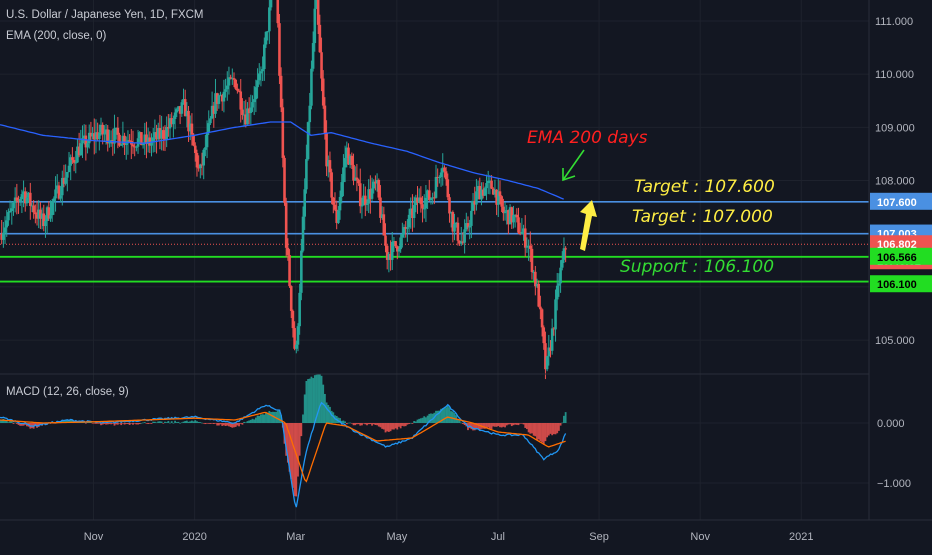  I want to click on support-upper-badge-bg, so click(901, 256).